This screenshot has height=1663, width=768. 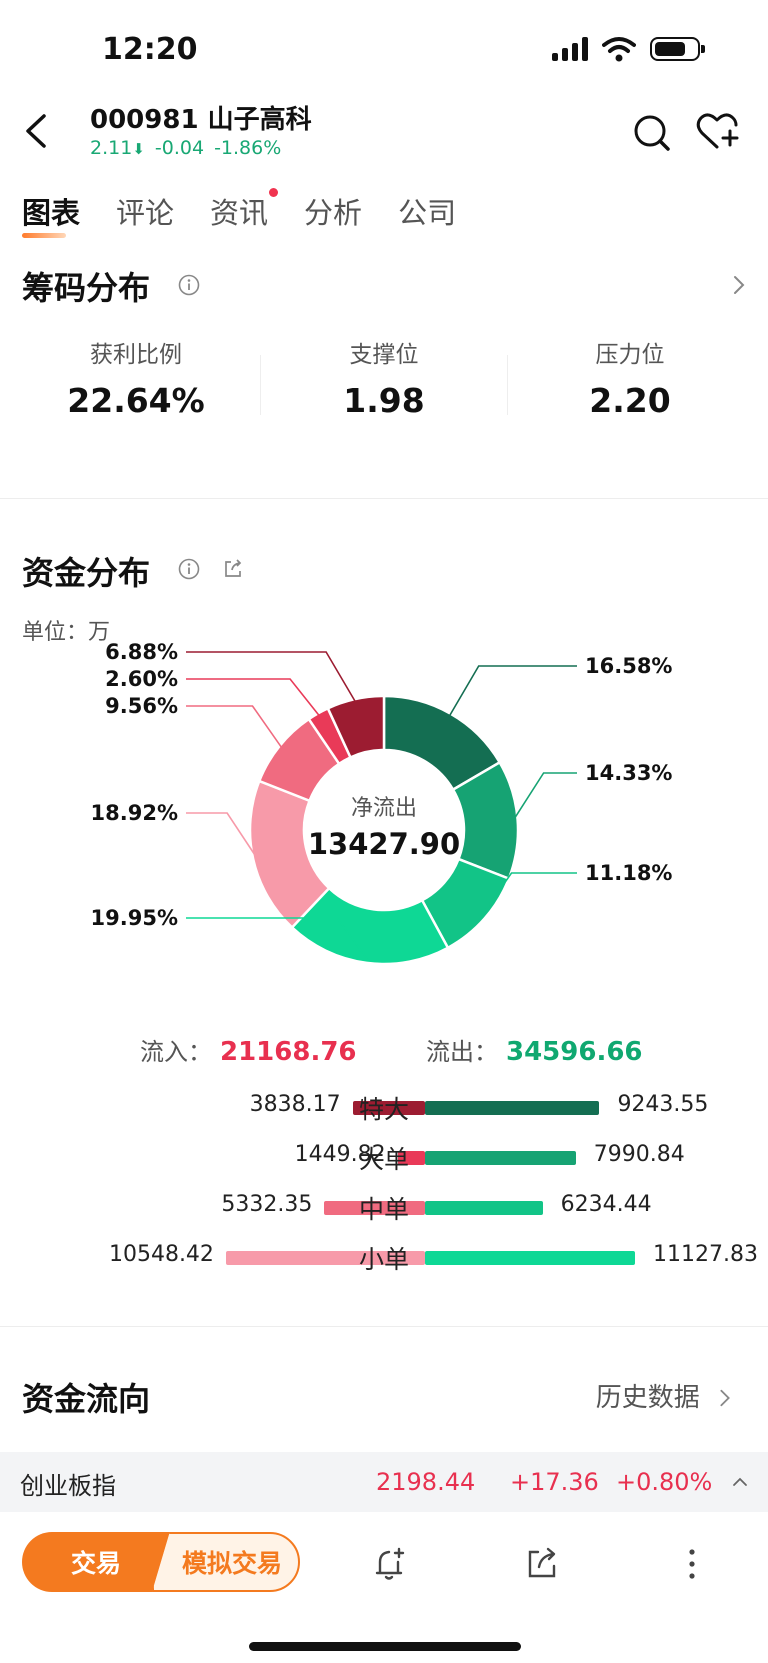 I want to click on simulated-trade-button: 模拟交易, so click(x=226, y=1562).